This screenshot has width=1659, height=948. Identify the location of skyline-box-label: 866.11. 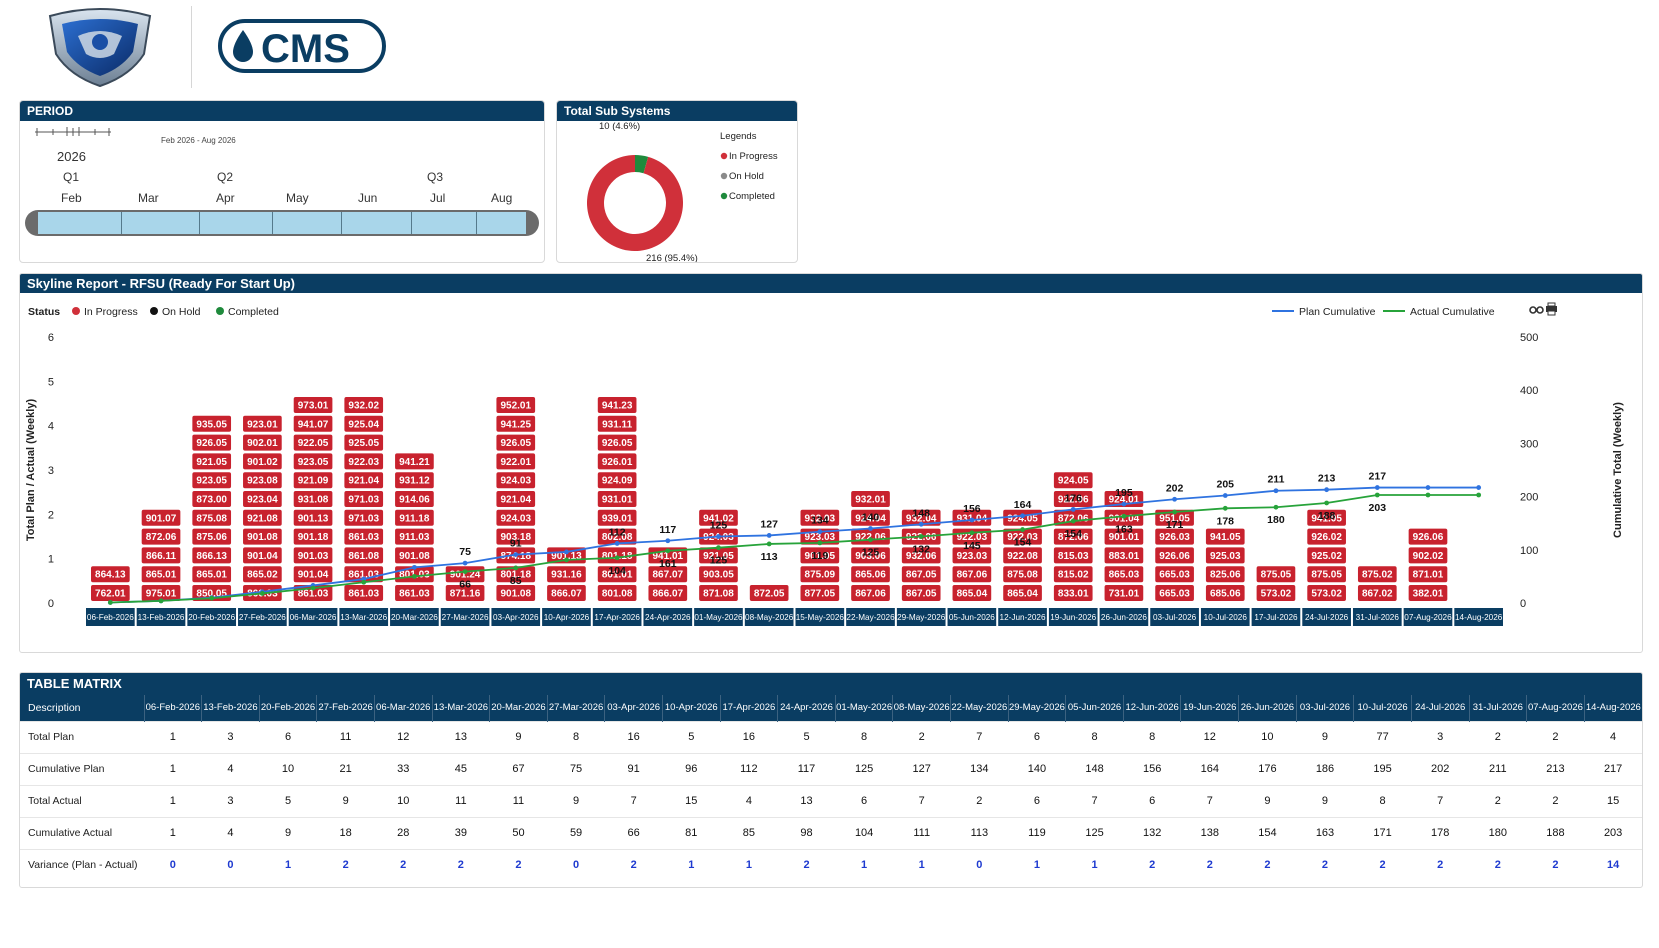
(161, 556).